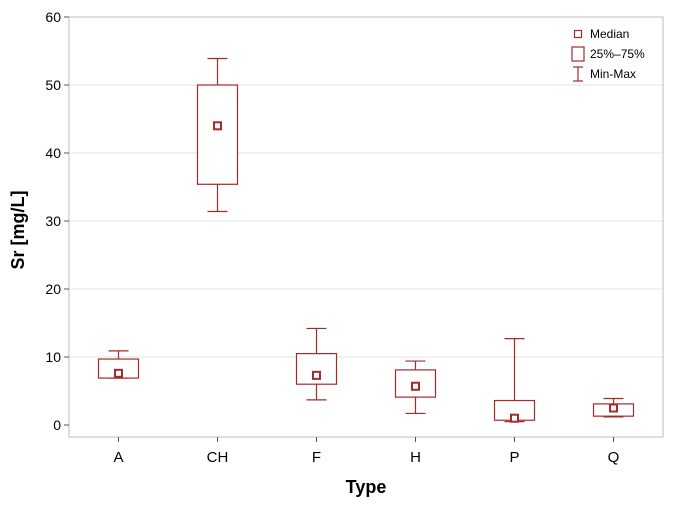  I want to click on x-tick-label: H, so click(415, 457).